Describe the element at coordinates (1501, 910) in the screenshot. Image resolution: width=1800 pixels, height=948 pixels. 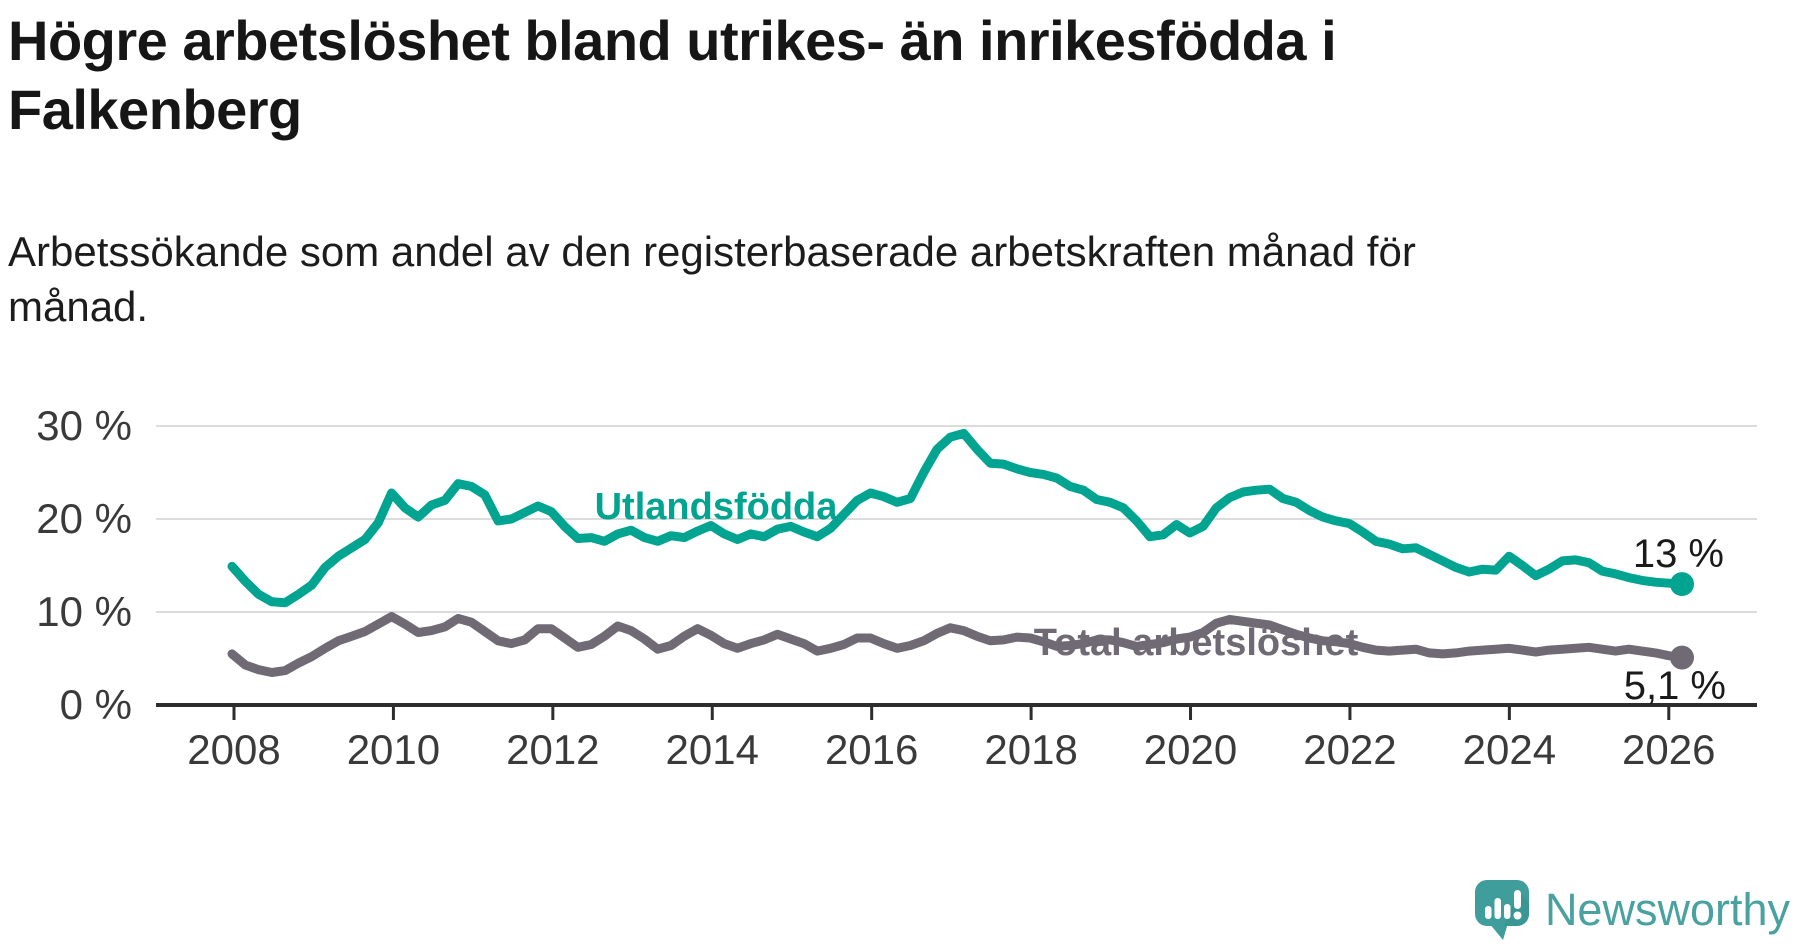
I see `newsworthy-logo-icon` at that location.